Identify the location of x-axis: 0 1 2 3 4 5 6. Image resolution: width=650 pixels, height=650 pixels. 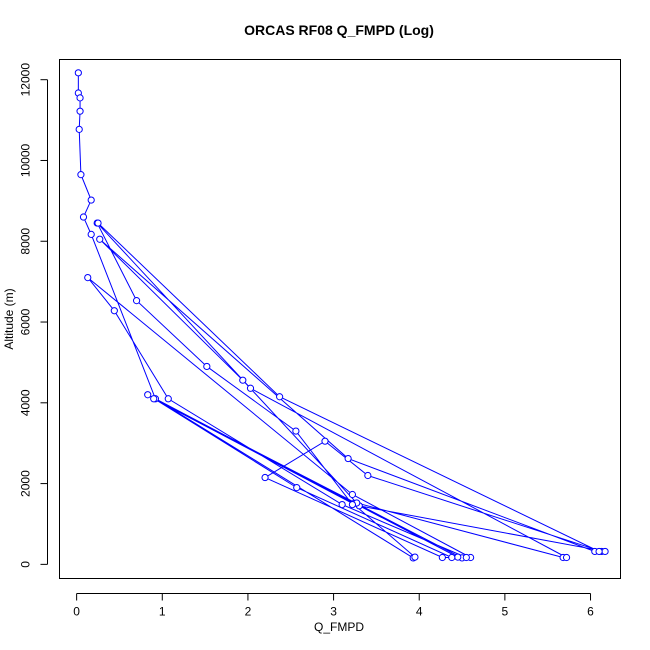
(333, 606).